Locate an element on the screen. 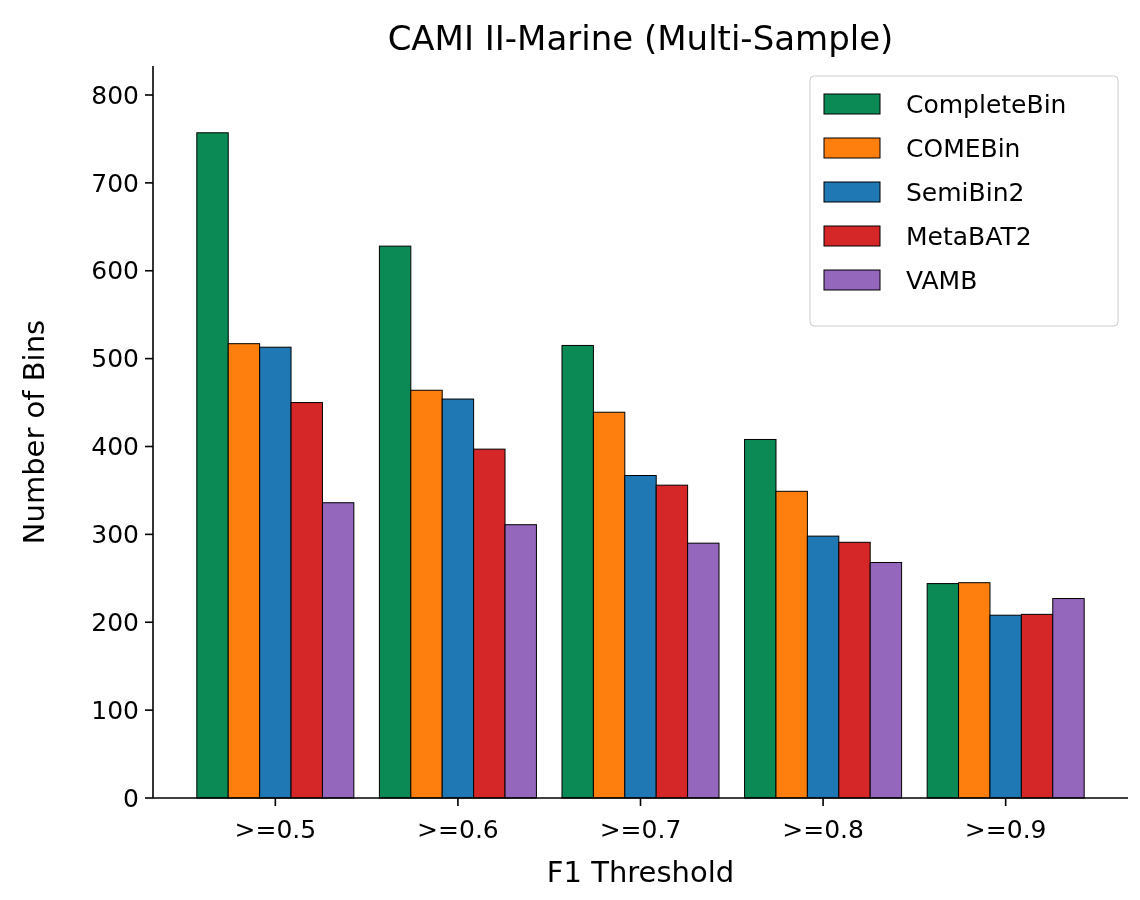 The width and height of the screenshot is (1140, 900). legend-label: MetaBAT2 is located at coordinates (969, 236).